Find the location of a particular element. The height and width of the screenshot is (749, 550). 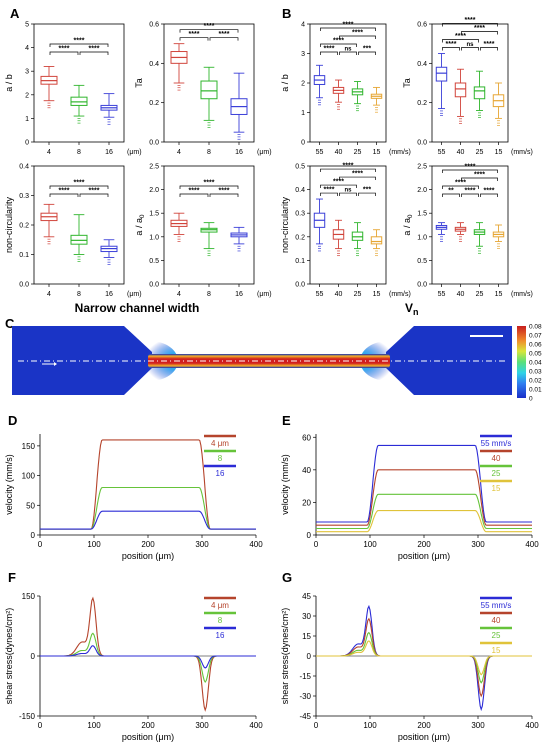

y-axis-label: non-circularity is located at coordinates (285, 224).